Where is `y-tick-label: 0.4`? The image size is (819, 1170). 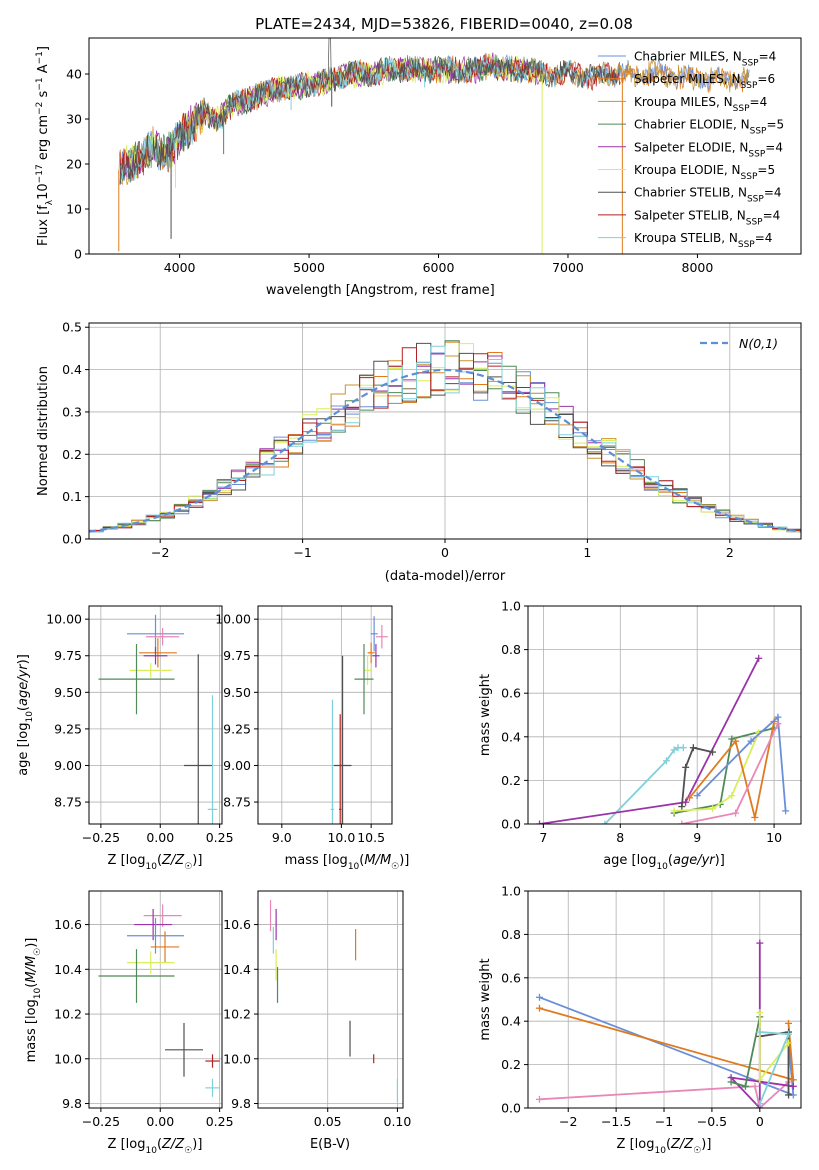
y-tick-label: 0.4 is located at coordinates (511, 1021).